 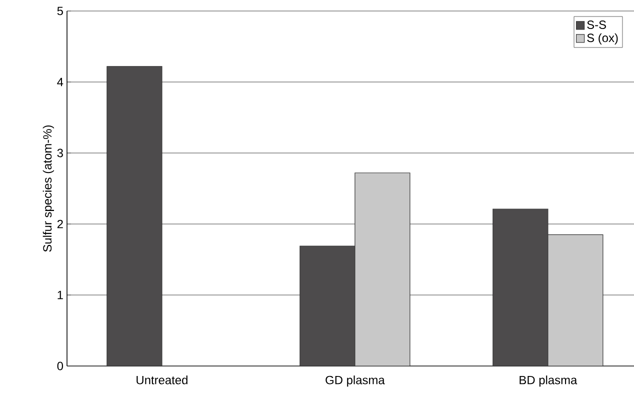 I want to click on x-tick-label: GD plasma, so click(x=355, y=381).